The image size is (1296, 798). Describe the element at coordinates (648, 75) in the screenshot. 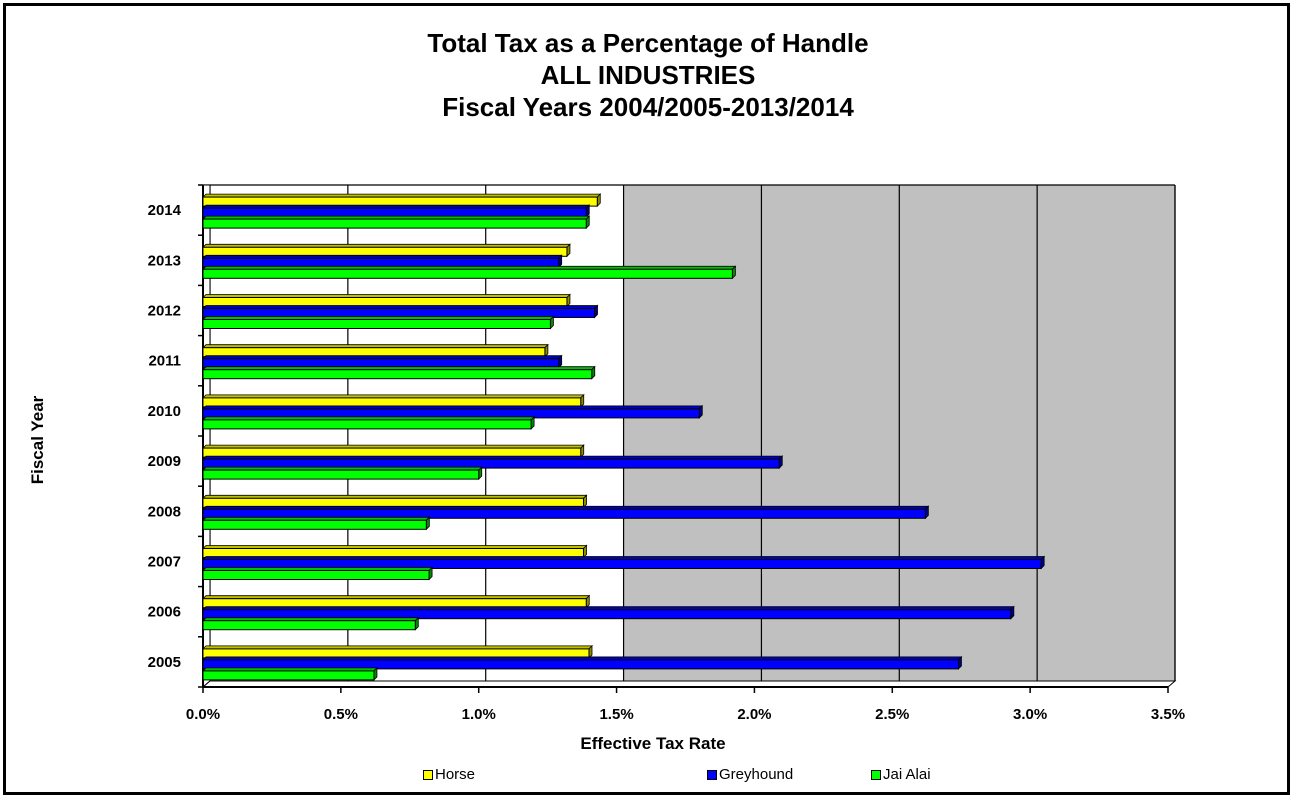

I see `chart-title-line-2: ALL INDUSTRIES` at that location.